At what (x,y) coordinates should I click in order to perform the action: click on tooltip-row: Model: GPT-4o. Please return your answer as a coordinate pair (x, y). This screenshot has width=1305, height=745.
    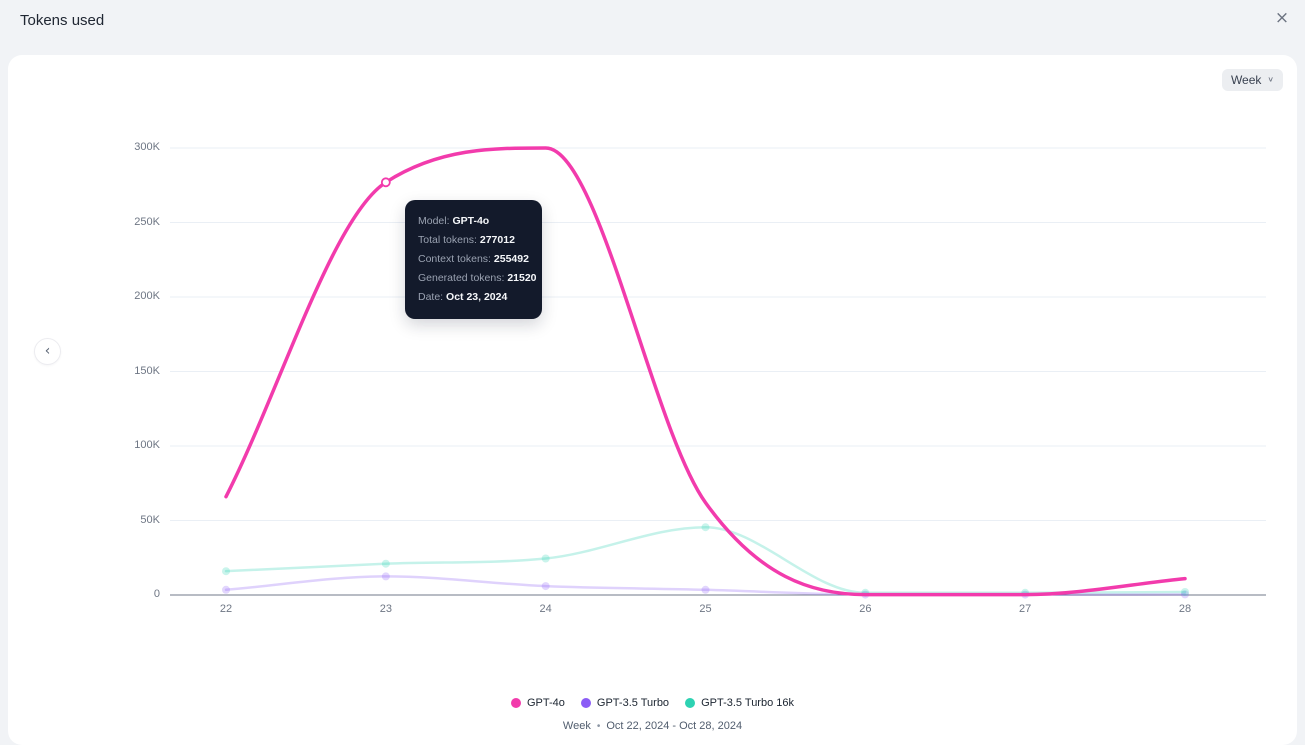
    Looking at the image, I should click on (454, 221).